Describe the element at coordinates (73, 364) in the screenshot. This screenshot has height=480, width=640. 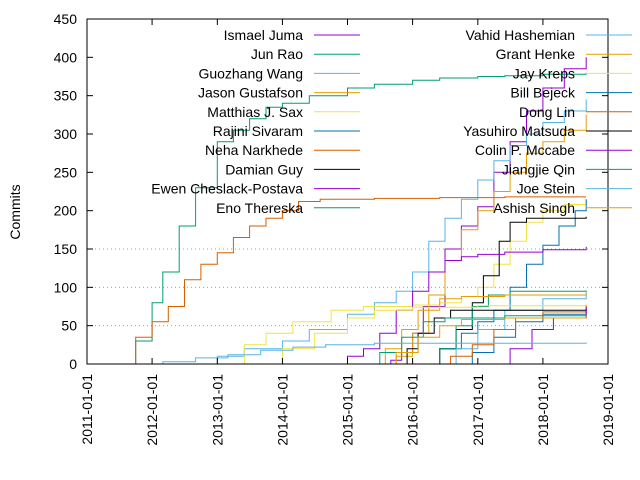
I see `y-tick-label: 0` at that location.